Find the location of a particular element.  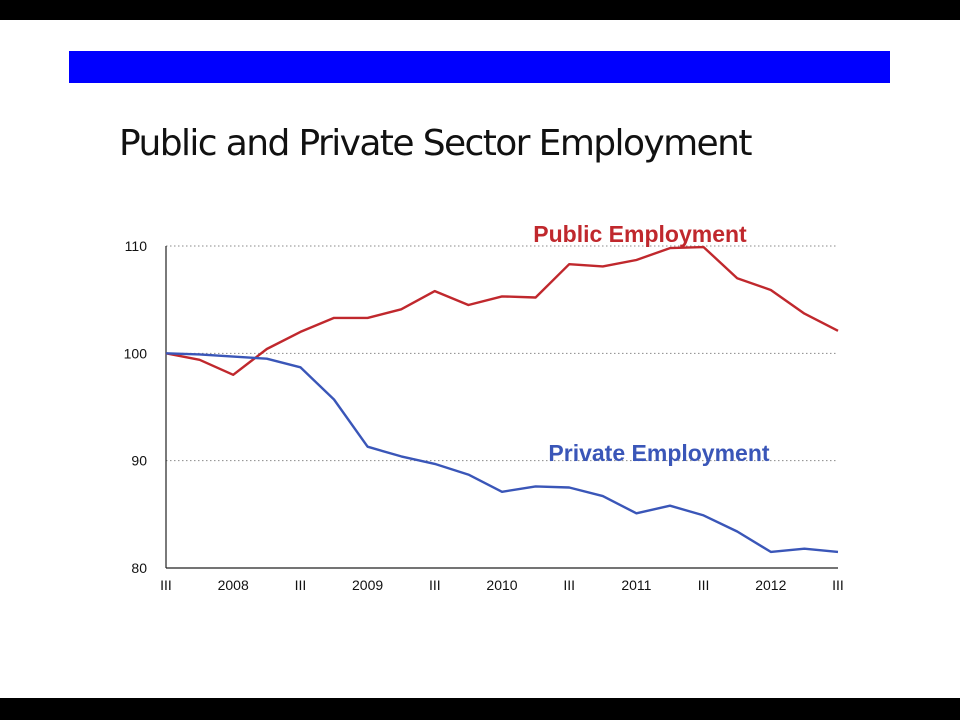

y-tick-label: 110 is located at coordinates (136, 246).